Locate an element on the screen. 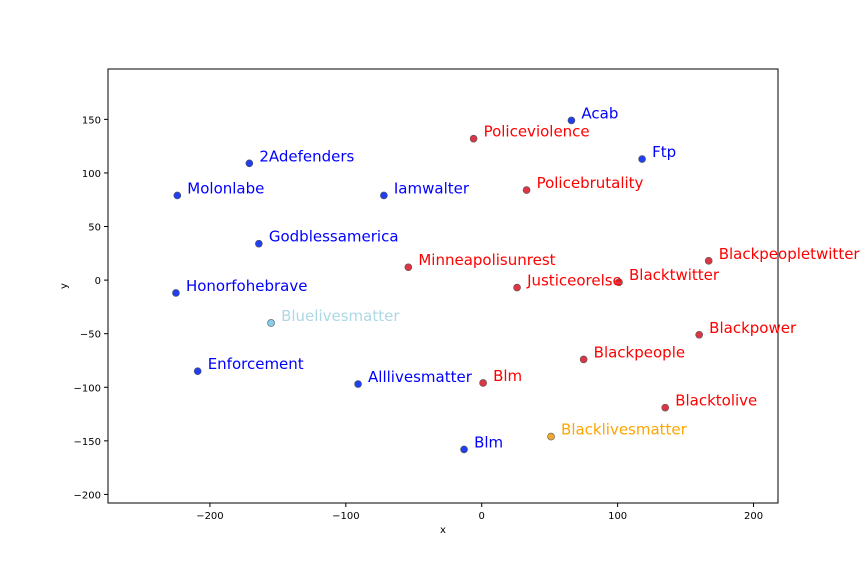  y-tick-label: 150 is located at coordinates (91, 120).